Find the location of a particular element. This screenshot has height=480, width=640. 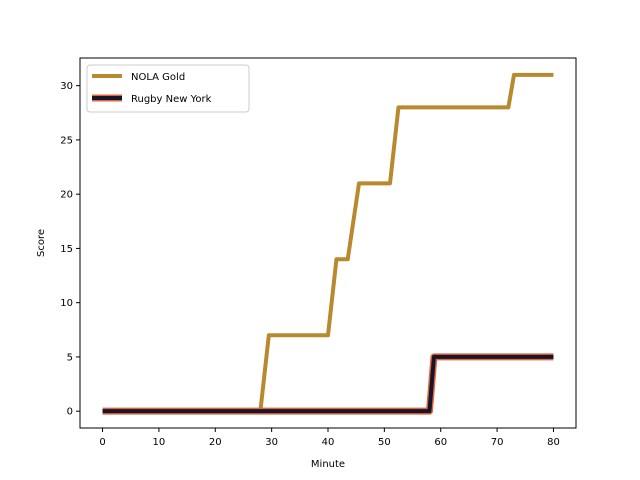

series-line-rugby-new-york is located at coordinates (328, 384).